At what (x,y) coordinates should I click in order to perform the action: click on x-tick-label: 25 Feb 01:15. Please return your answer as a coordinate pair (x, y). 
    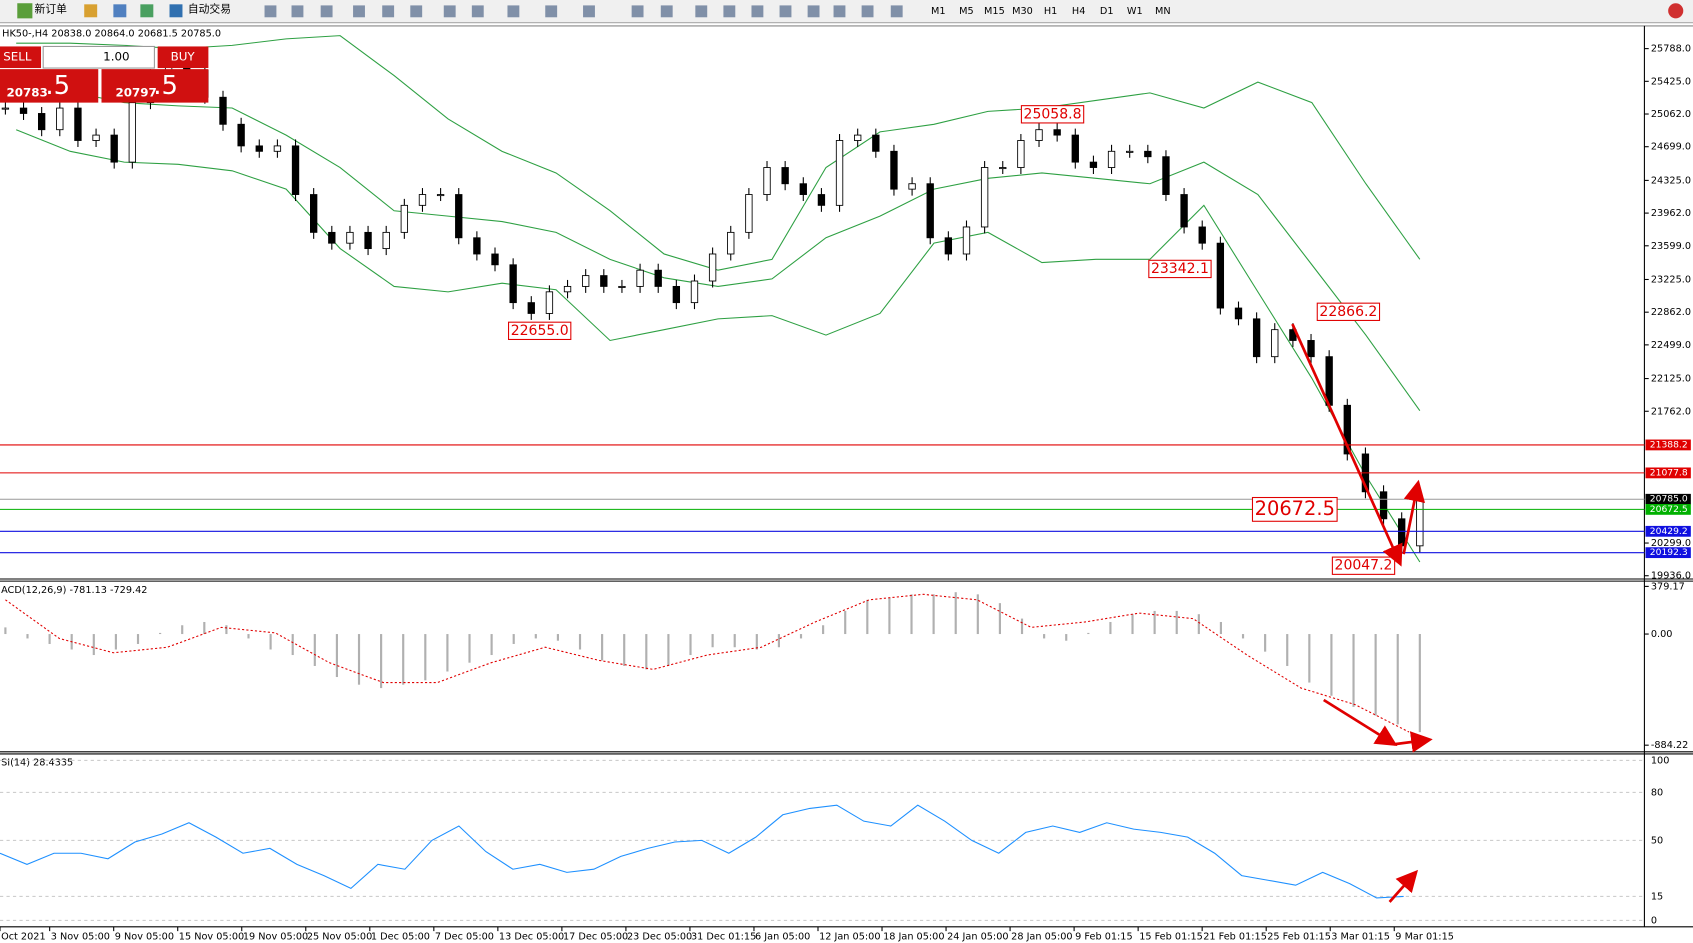
    Looking at the image, I should click on (1299, 937).